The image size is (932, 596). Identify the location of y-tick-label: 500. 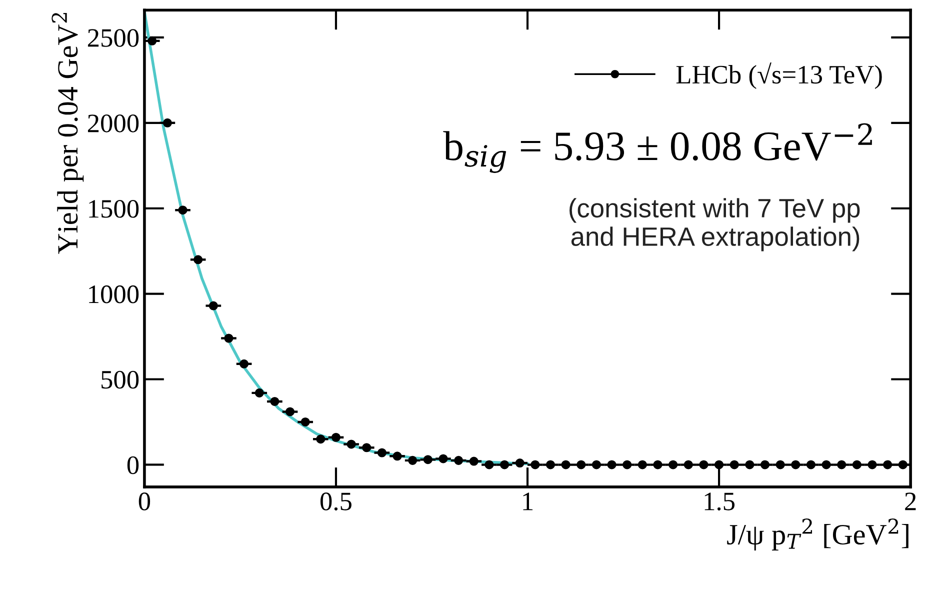
(120, 379).